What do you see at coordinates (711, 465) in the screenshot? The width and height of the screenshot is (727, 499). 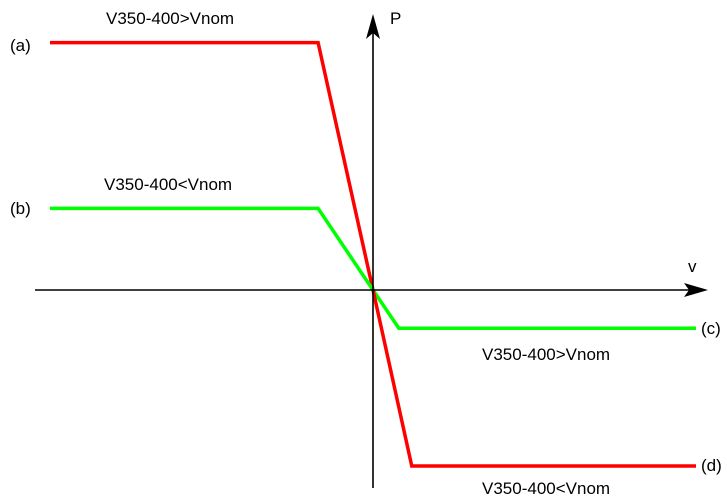 I see `series-tag-d: (d)` at bounding box center [711, 465].